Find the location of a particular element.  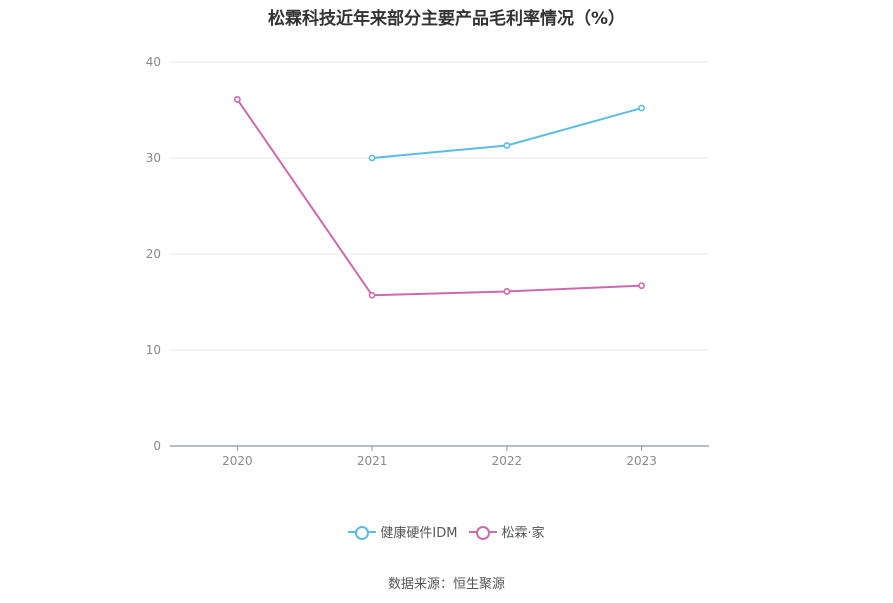

y-tick-label: 10 is located at coordinates (153, 350).